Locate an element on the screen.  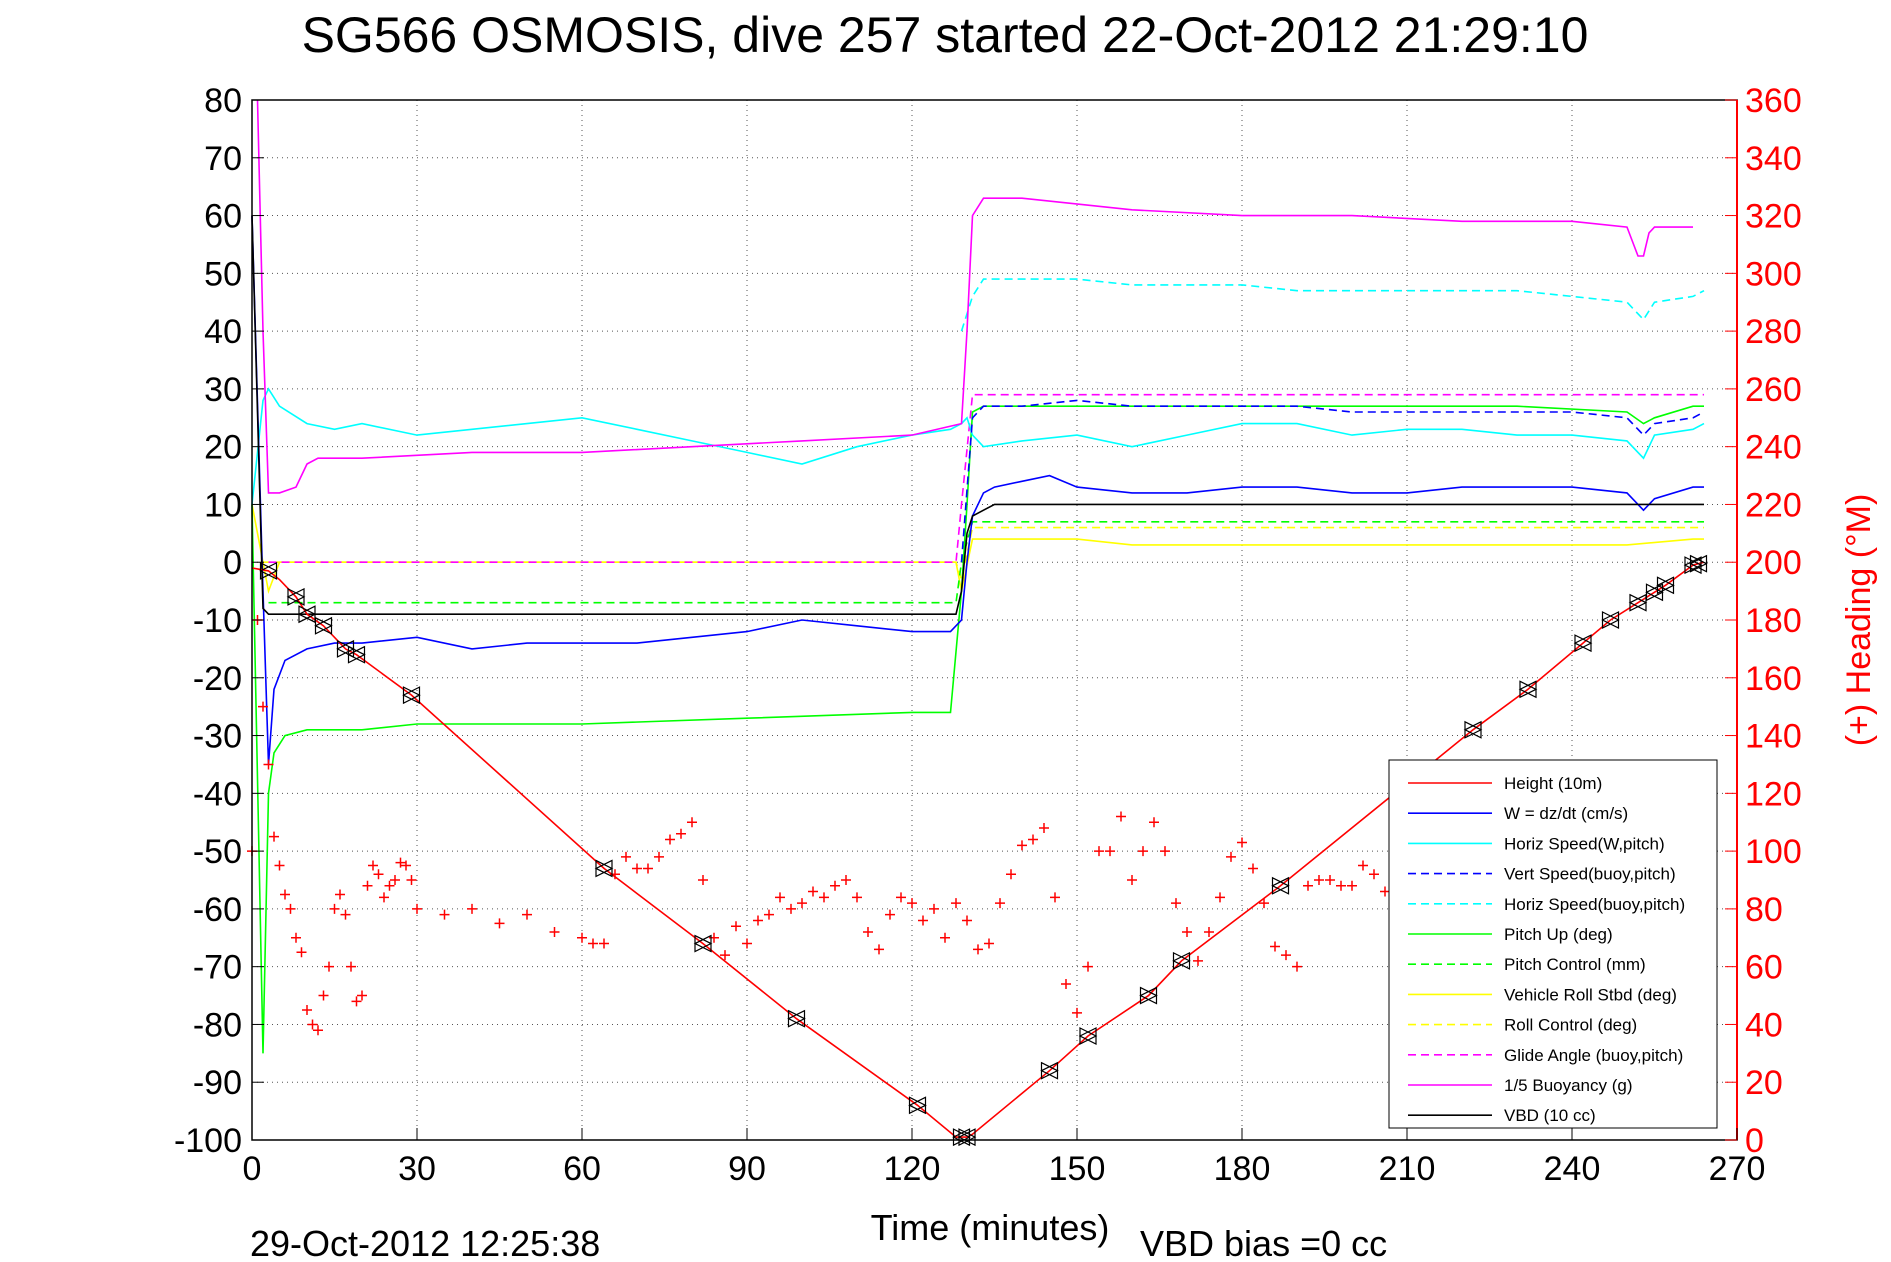
right-tick-label: 20 is located at coordinates (1764, 1083).